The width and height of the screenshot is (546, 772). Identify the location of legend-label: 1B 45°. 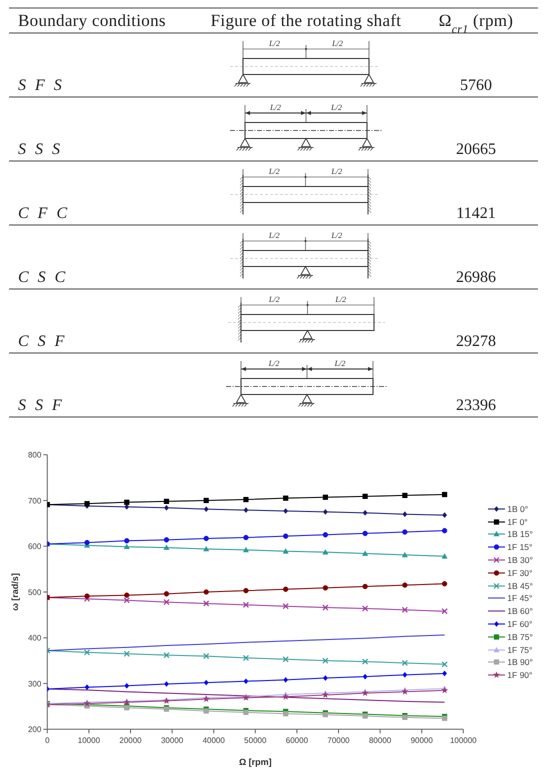
(520, 585).